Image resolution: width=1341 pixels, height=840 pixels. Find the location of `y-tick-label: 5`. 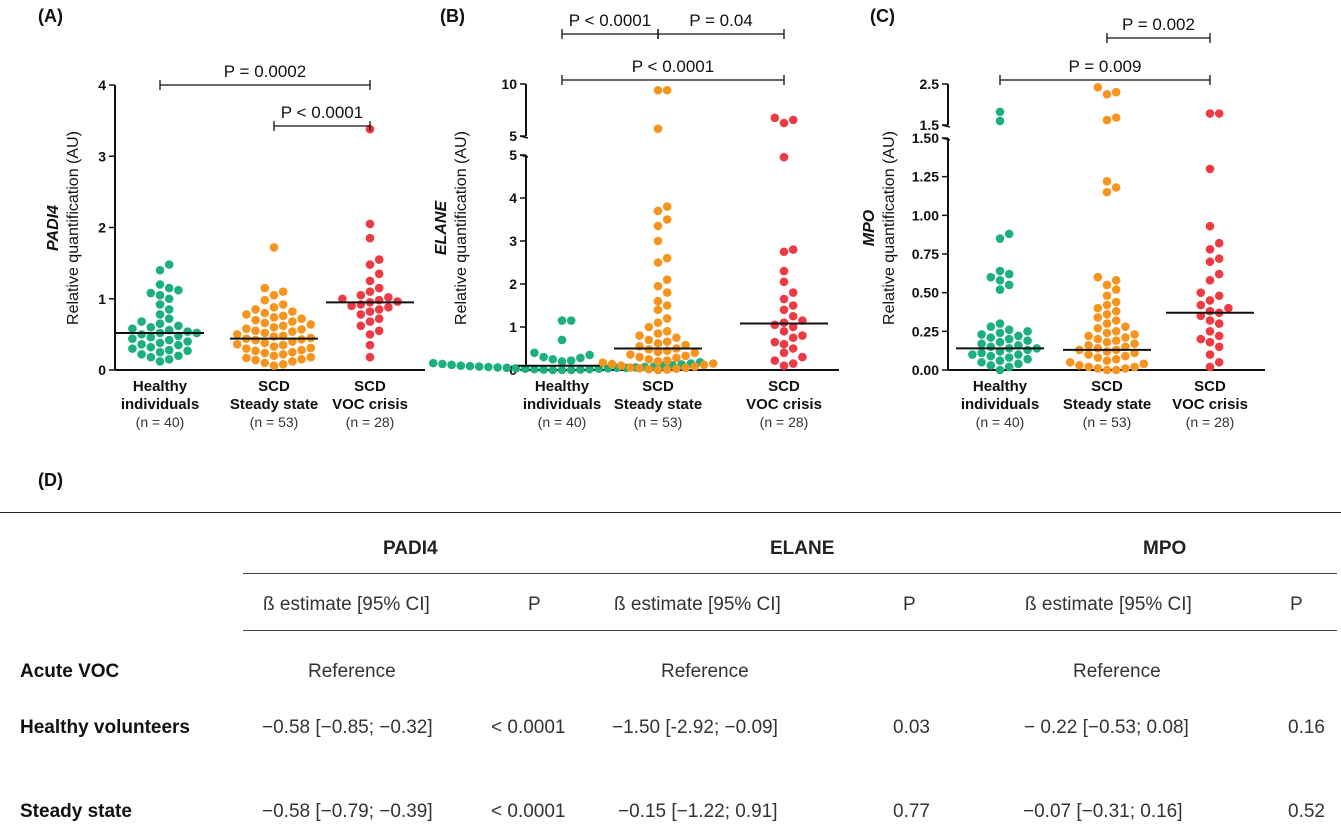

y-tick-label: 5 is located at coordinates (513, 155).